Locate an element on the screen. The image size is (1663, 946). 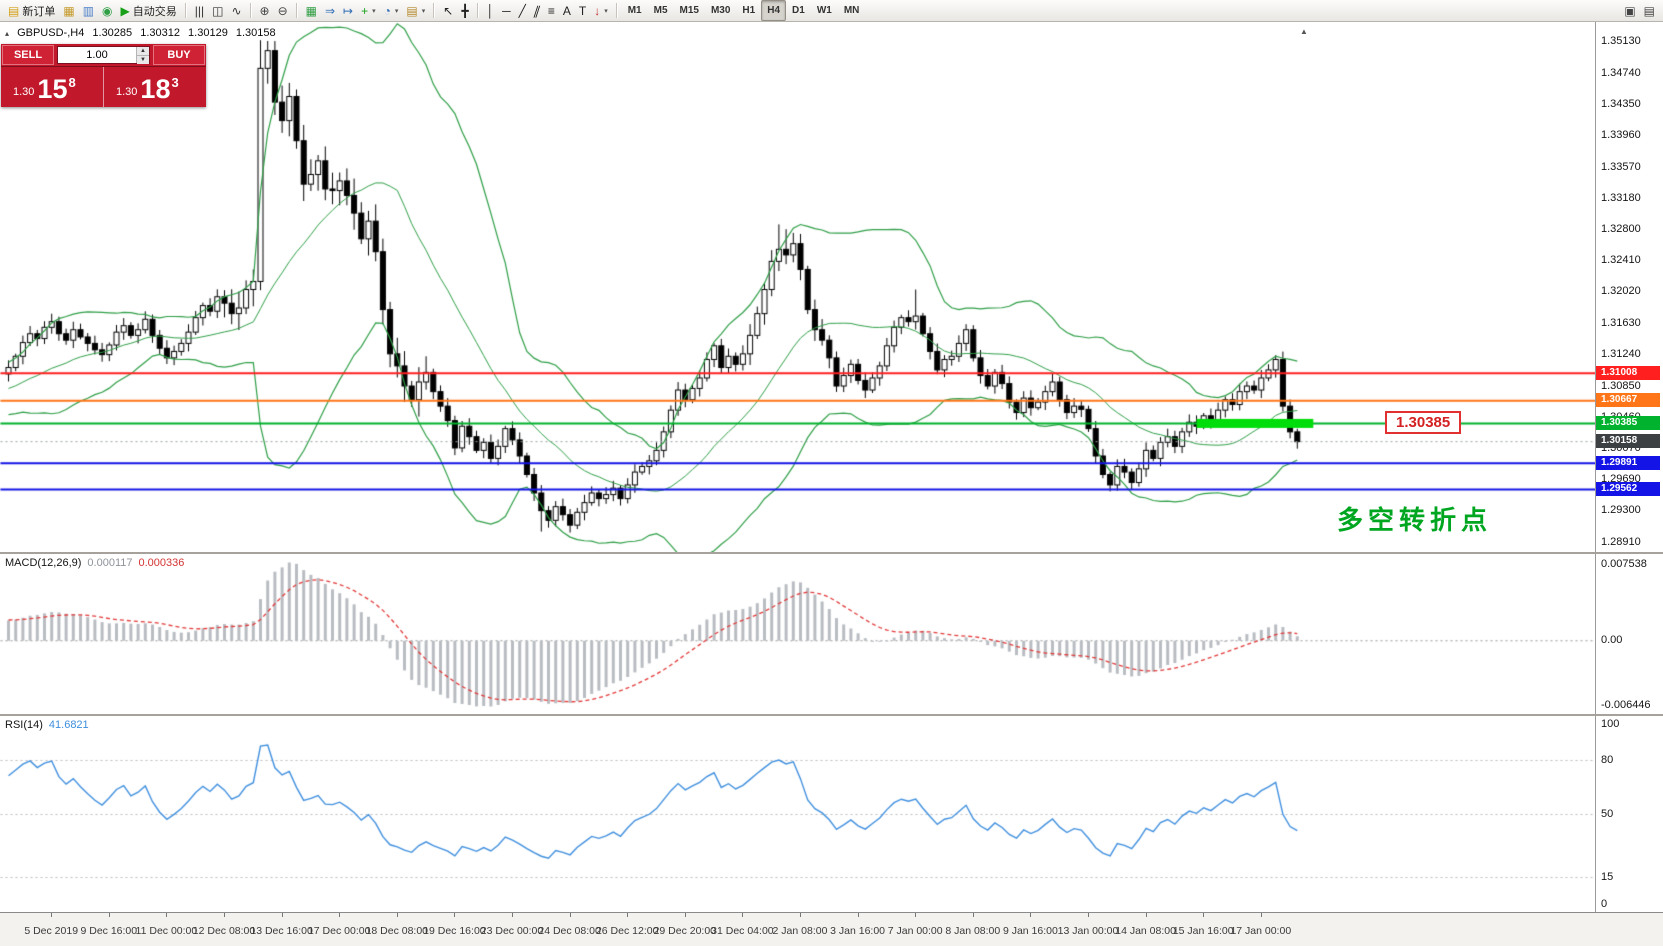
line-chart-button: ∿ is located at coordinates (236, 10).